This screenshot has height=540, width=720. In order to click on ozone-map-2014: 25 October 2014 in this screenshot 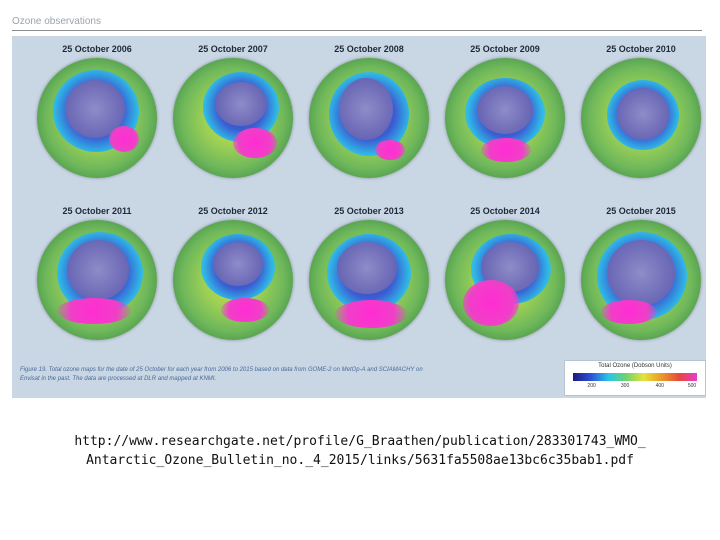, I will do `click(505, 282)`.